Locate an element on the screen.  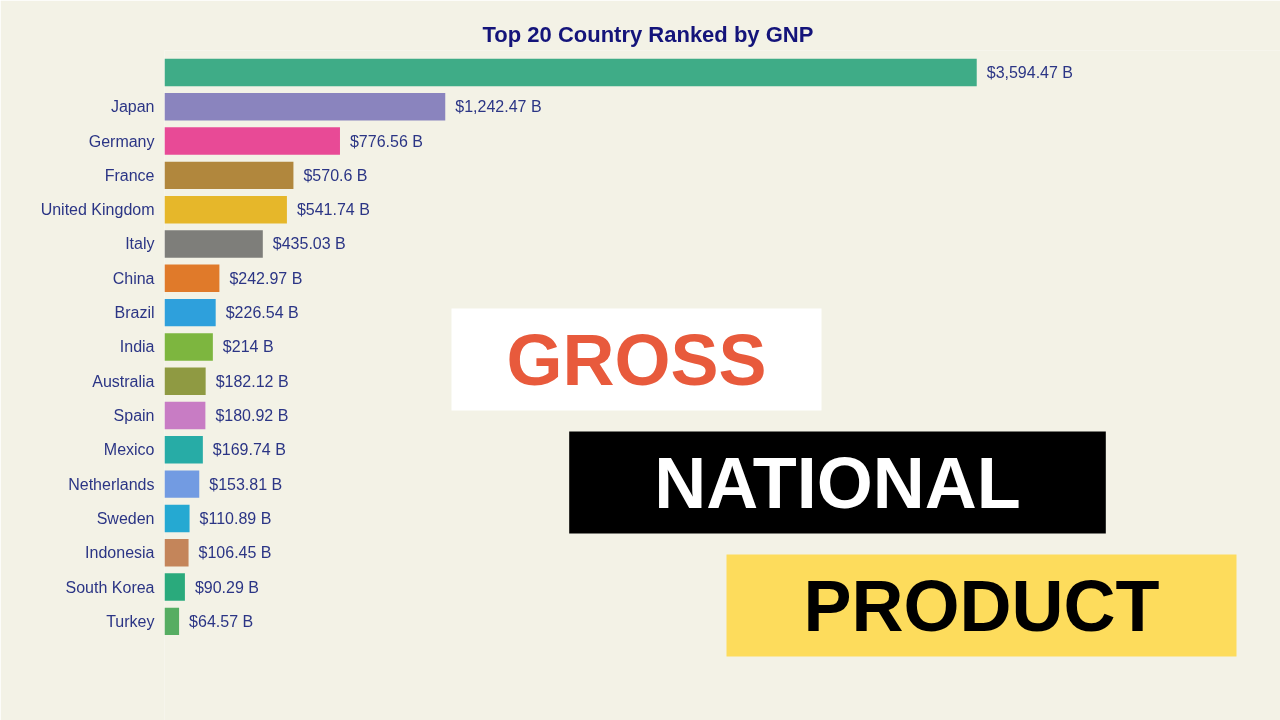
data-label: $541.74 B is located at coordinates (333, 210).